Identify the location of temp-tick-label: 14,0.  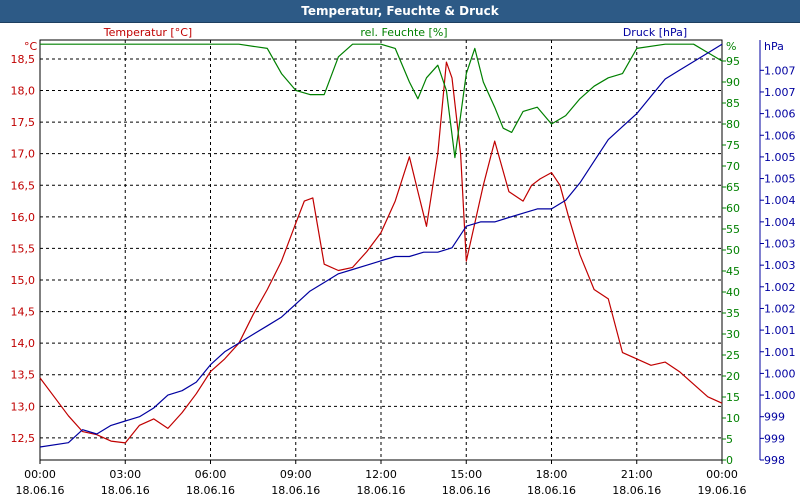
(23, 343).